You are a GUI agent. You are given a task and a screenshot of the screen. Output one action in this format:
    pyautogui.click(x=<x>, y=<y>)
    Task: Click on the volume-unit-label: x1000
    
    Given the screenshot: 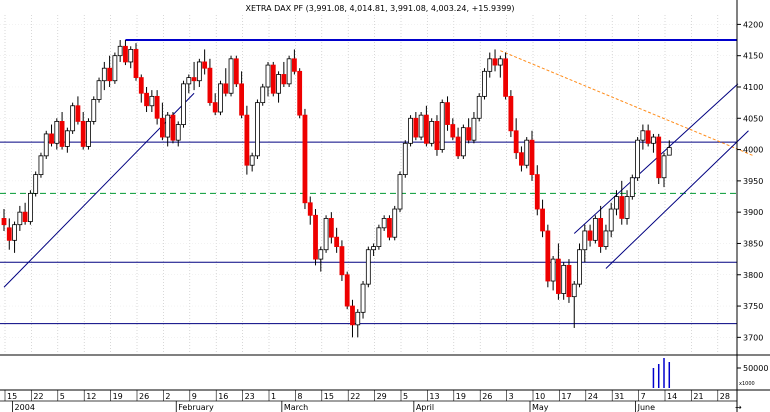 What is the action you would take?
    pyautogui.click(x=747, y=384)
    